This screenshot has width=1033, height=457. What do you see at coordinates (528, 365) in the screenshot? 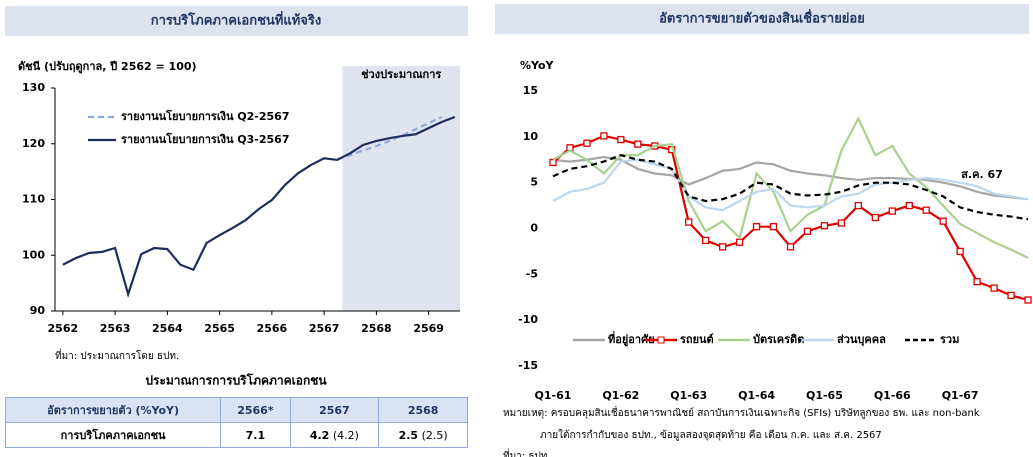
I see `y-tick-label: -15` at bounding box center [528, 365].